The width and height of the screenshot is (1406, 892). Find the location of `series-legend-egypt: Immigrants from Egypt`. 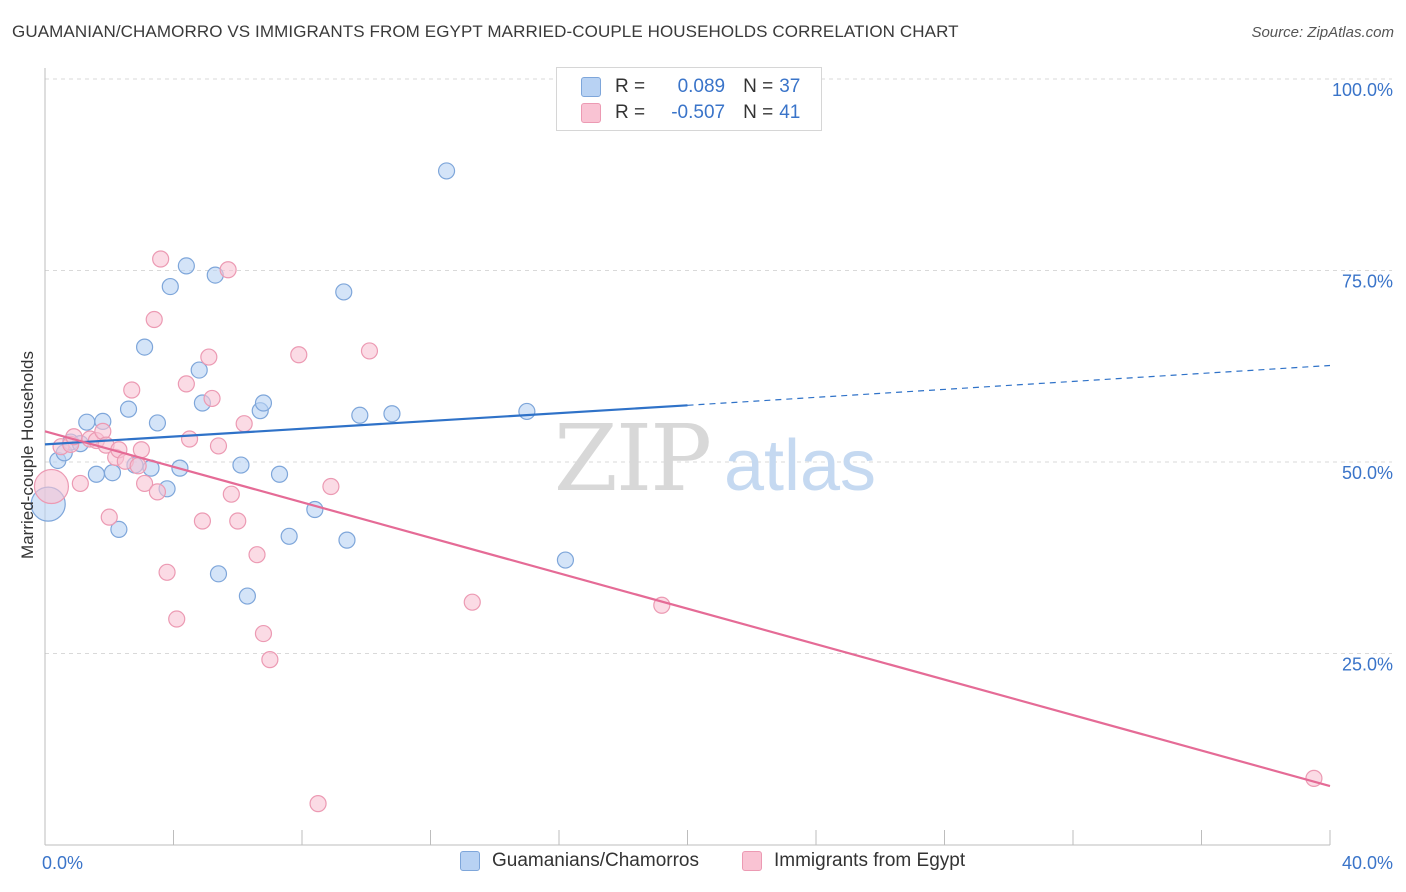

series-legend-egypt: Immigrants from Egypt is located at coordinates (853, 861).